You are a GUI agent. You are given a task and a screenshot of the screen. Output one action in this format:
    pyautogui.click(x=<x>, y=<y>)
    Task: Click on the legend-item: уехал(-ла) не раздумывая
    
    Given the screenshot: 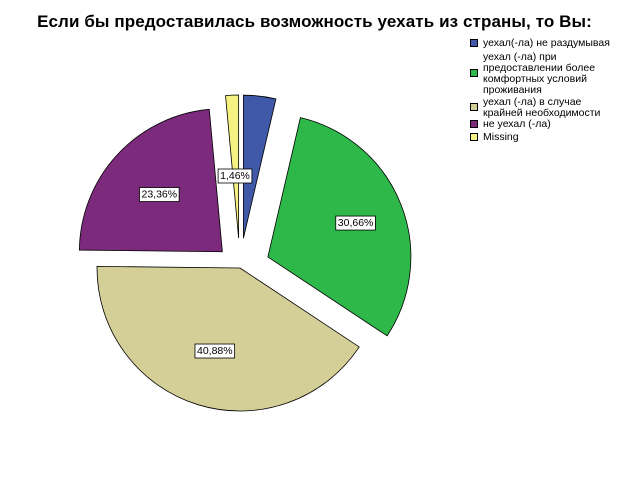 What is the action you would take?
    pyautogui.click(x=549, y=45)
    